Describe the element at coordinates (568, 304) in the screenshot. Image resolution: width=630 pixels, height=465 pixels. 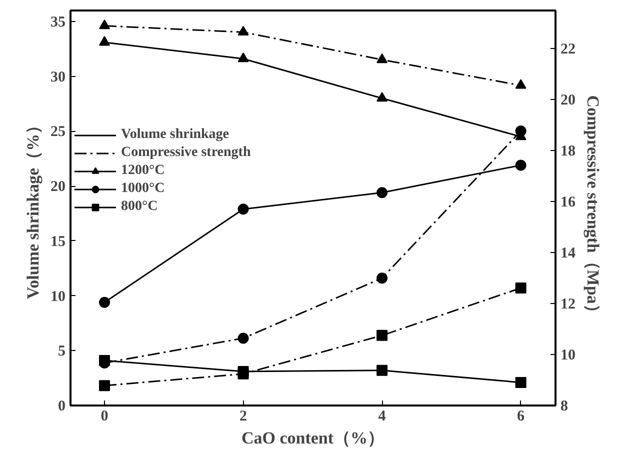
I see `y2-tick-label: 12` at that location.